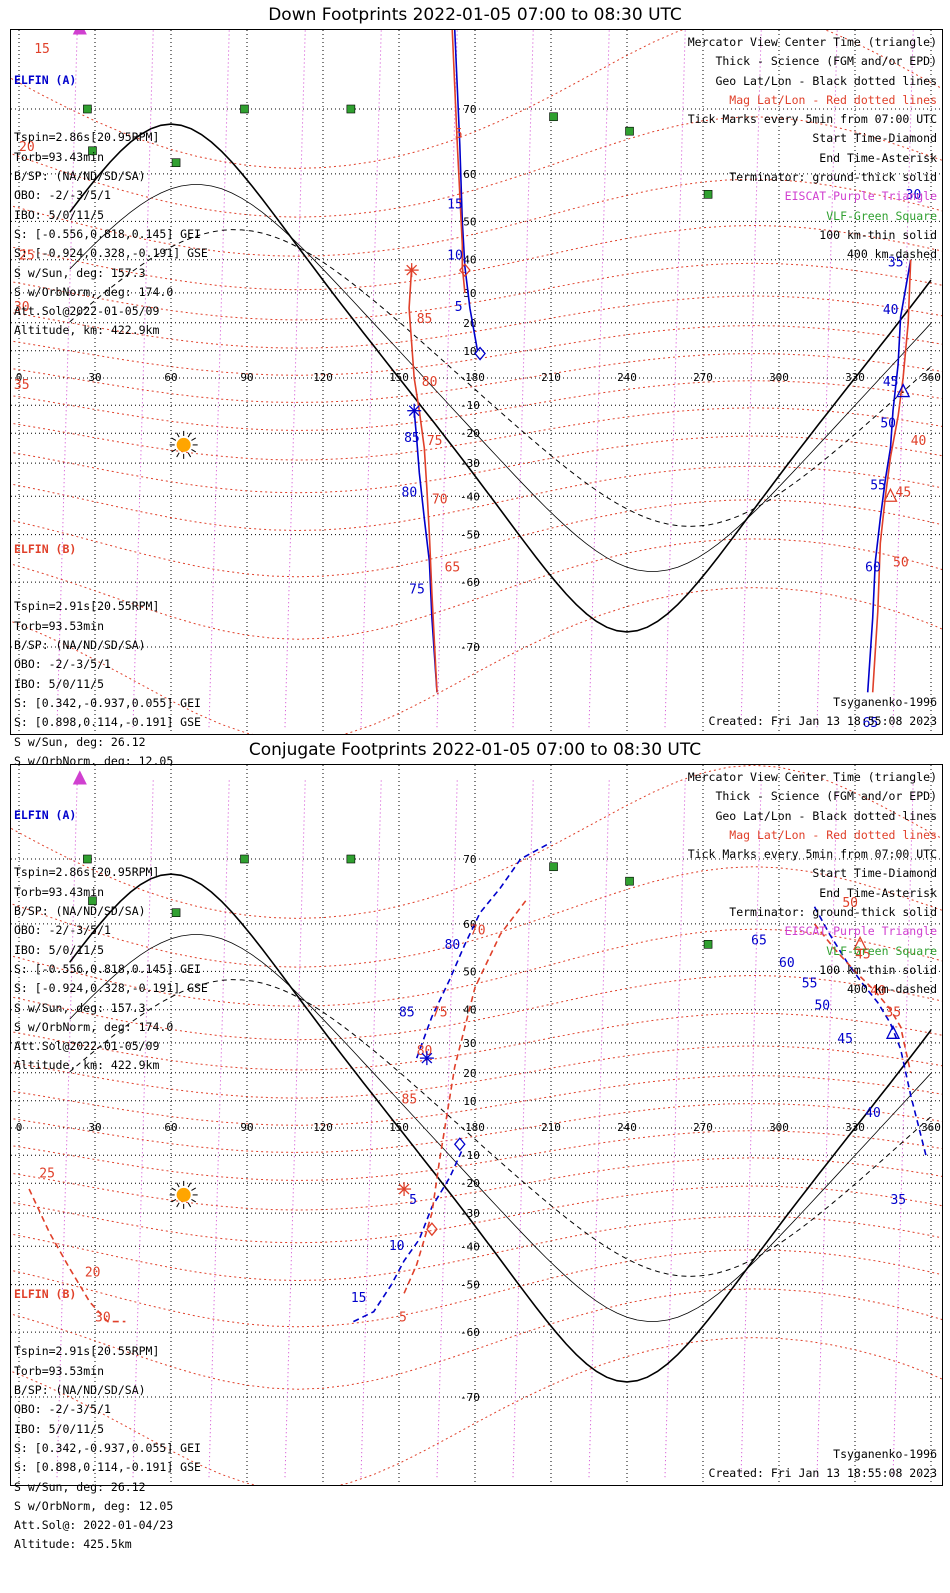 Image resolution: width=950 pixels, height=1593 pixels. Describe the element at coordinates (80, 741) in the screenshot. I see `info-line: S w/Sun, deg: 26.12` at that location.